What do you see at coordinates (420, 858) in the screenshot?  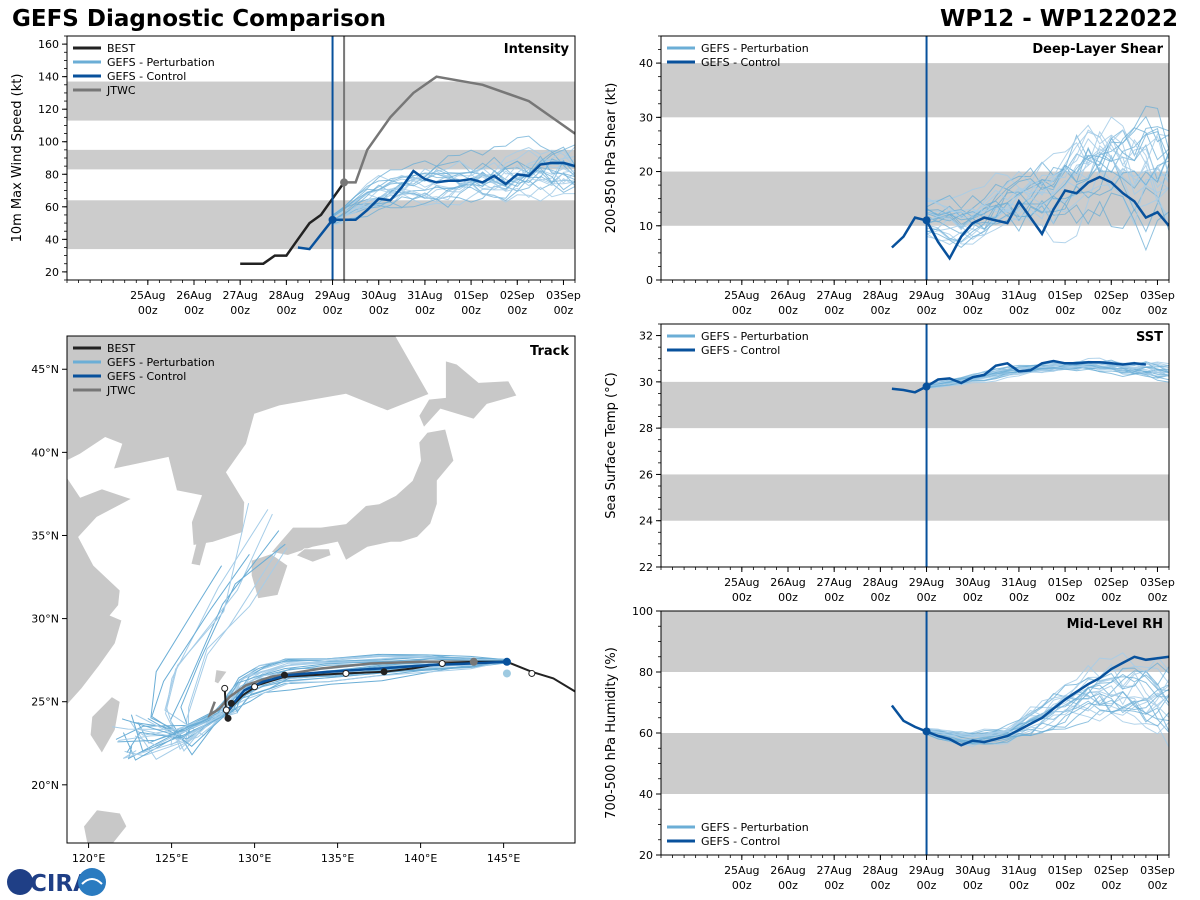 I see `x-tick-label-track: 140°E` at bounding box center [420, 858].